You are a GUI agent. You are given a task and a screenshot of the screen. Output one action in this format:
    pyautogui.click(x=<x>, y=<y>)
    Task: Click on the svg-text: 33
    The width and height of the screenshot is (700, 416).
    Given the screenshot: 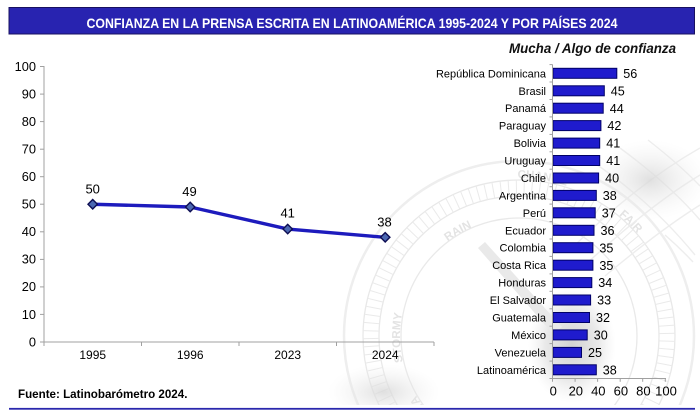 What is the action you would take?
    pyautogui.click(x=604, y=301)
    